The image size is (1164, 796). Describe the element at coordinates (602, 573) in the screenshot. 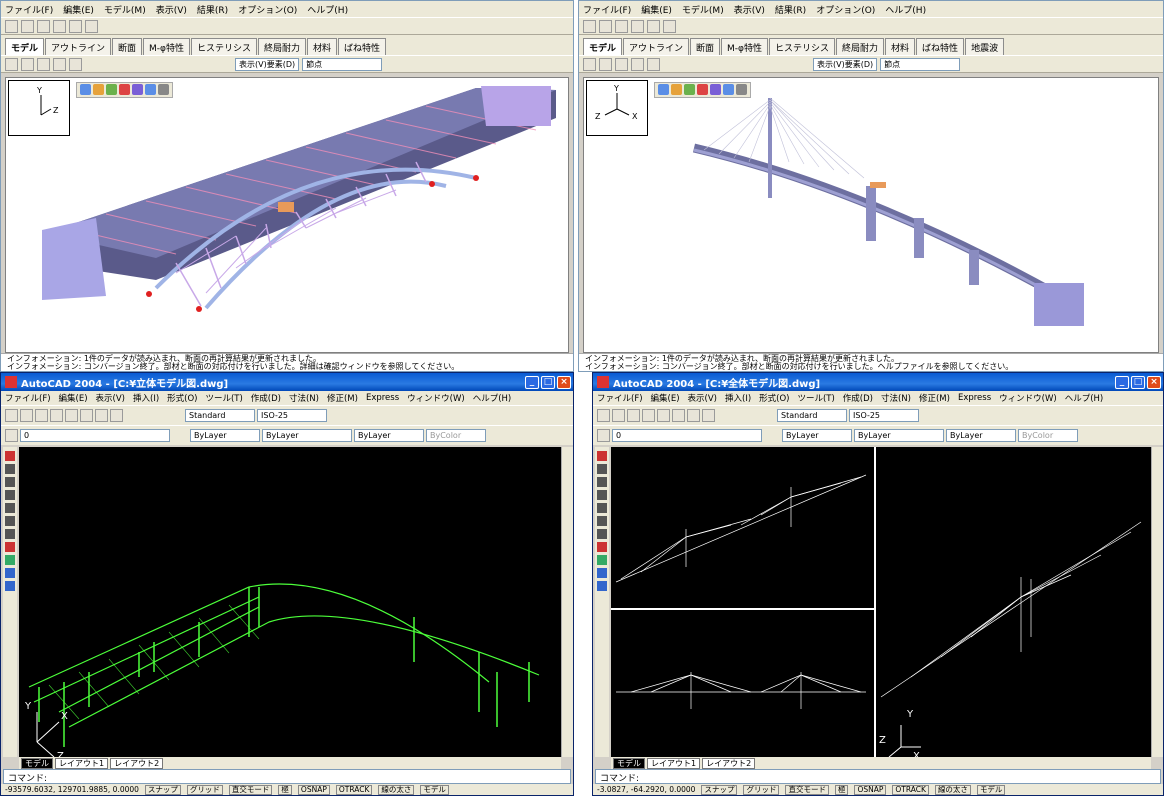

I see `hatch-tool-icon` at that location.